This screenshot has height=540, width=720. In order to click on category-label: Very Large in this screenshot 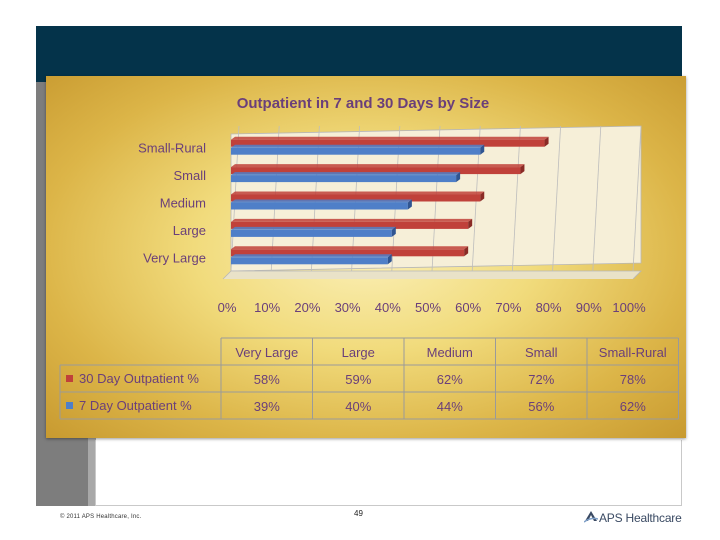, I will do `click(174, 257)`.